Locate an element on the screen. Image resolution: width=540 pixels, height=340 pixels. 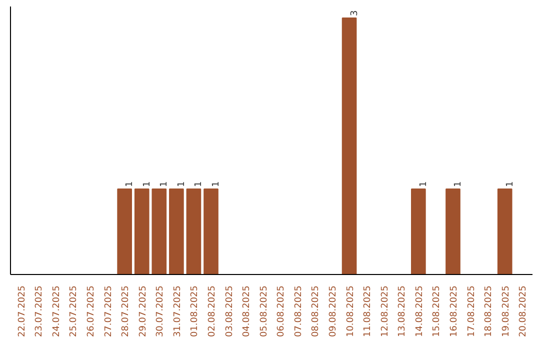
x-tick-label: 01.08.2025 is located at coordinates (195, 312).